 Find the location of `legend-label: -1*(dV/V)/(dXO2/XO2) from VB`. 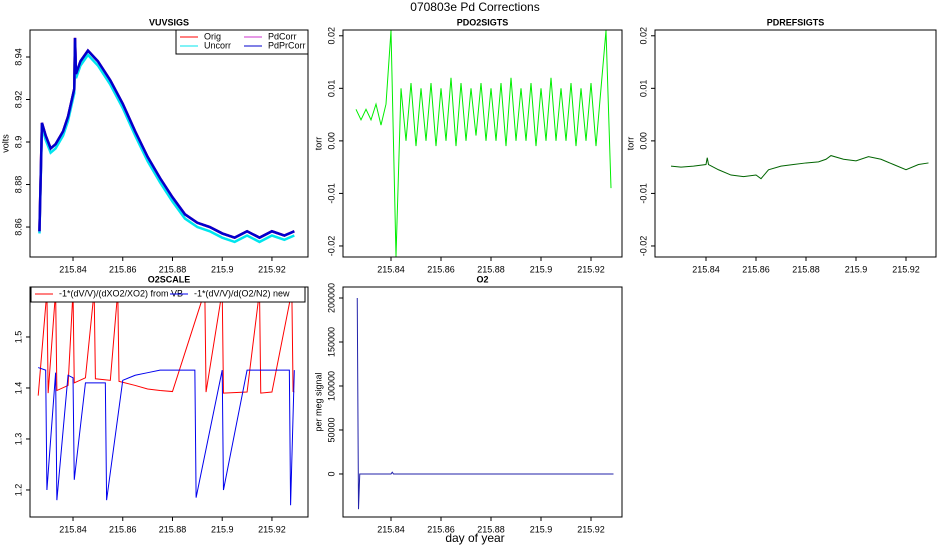

legend-label: -1*(dV/V)/(dXO2/XO2) from VB is located at coordinates (121, 293).